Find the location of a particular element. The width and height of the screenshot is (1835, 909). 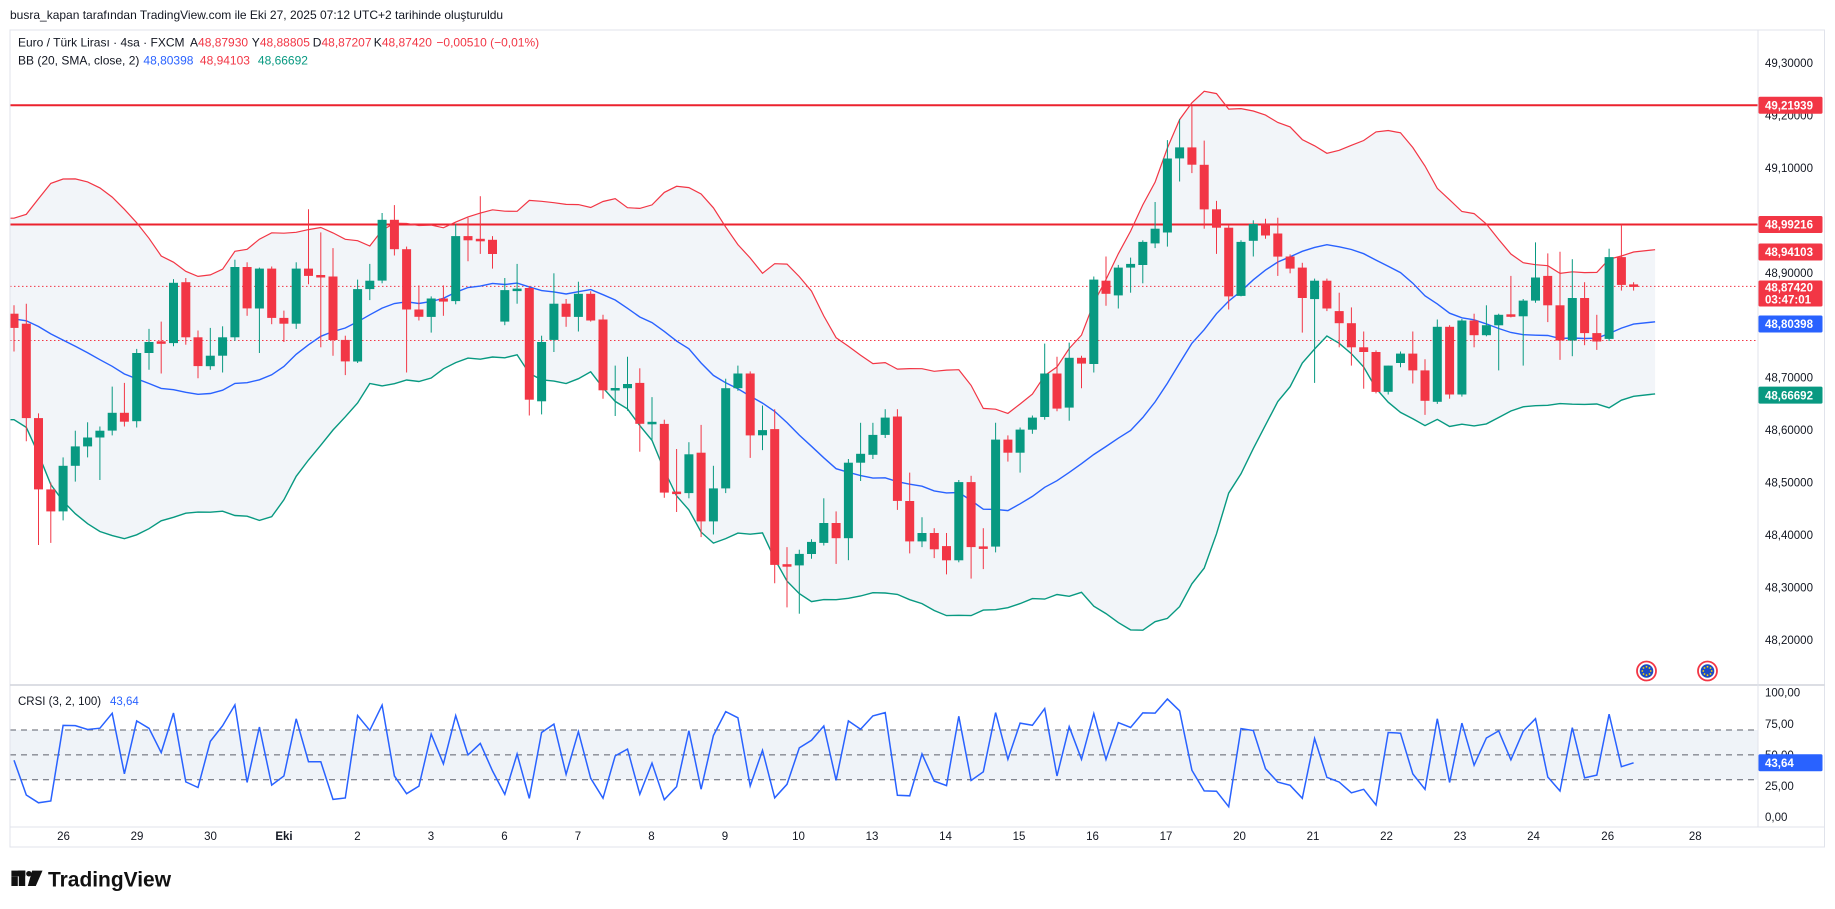

svg-text: 48,40000 is located at coordinates (1789, 536).